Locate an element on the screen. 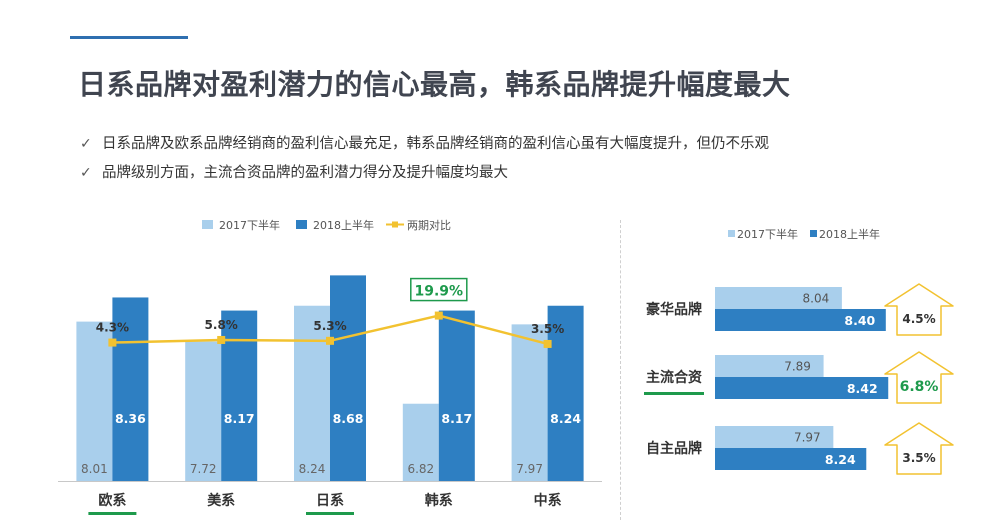 The width and height of the screenshot is (1000, 528). change-label: 6.8% is located at coordinates (919, 387).